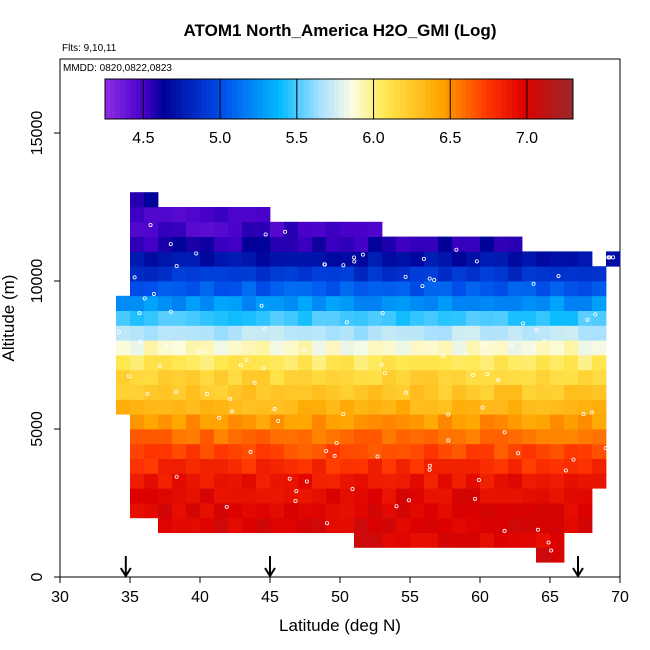  Describe the element at coordinates (340, 591) in the screenshot. I see `x-axis: 30 35 40 45 50 55 60 65 70` at that location.